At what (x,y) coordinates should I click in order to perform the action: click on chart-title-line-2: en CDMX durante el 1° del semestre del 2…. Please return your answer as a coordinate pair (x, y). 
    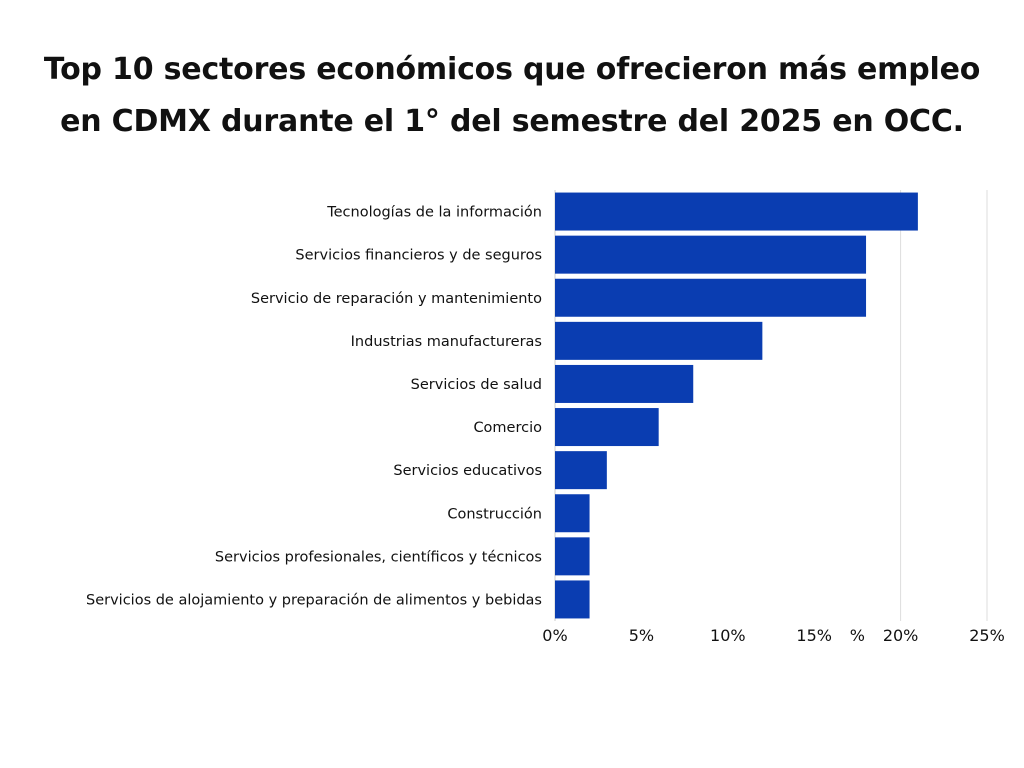
    Looking at the image, I should click on (512, 121).